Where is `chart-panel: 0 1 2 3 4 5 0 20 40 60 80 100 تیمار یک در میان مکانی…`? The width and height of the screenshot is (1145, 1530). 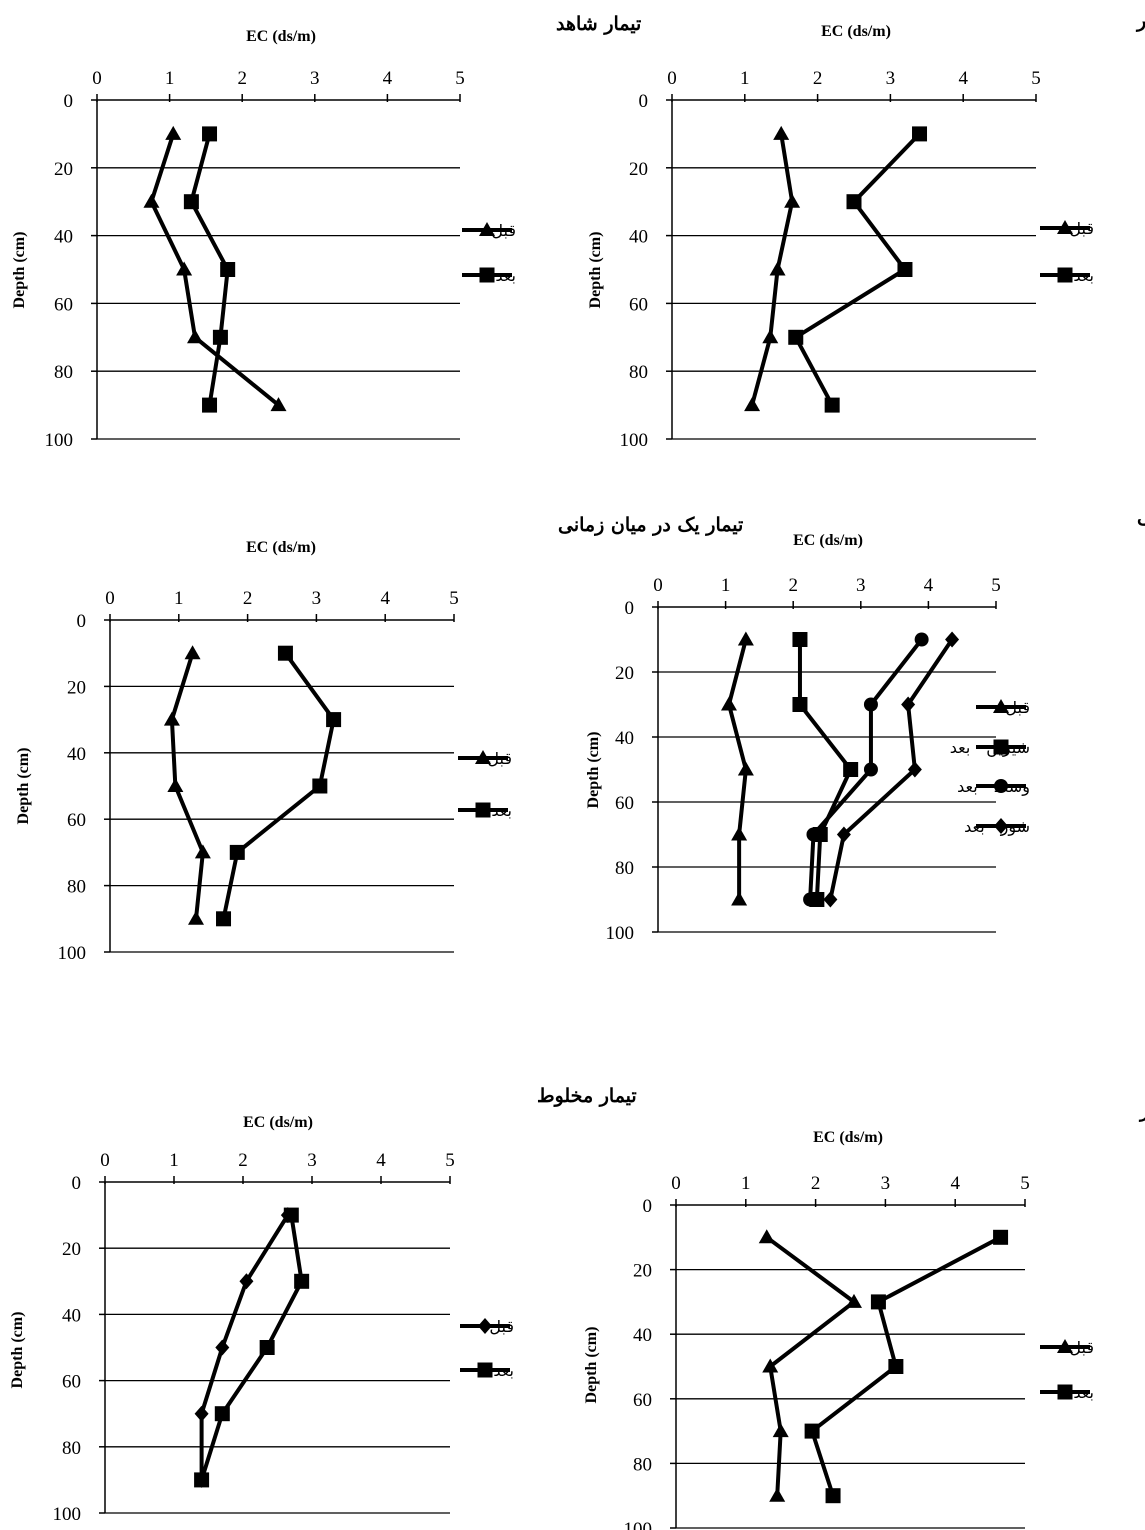
chart-panel: 0 1 2 3 4 5 0 20 40 60 80 100 تیمار یک در میان مکانی… is located at coordinates (865, 725).